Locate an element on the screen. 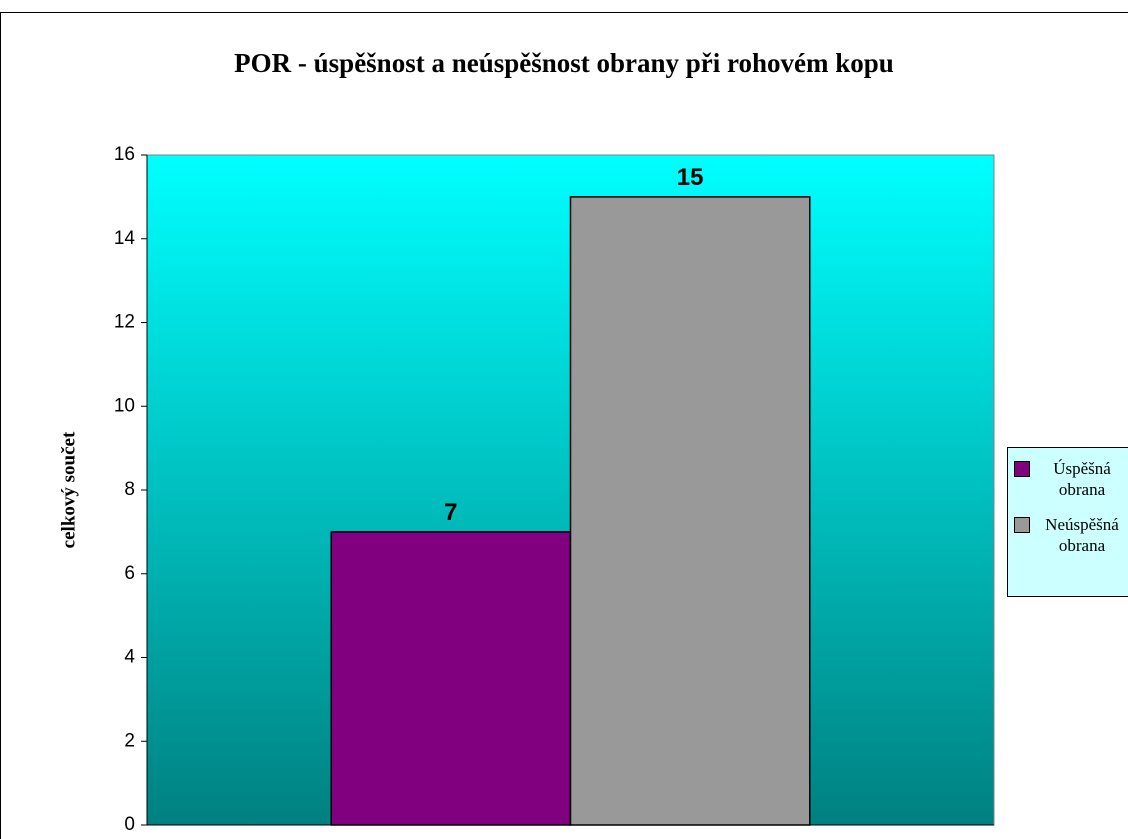  legend-item: Neúspěšná obrana is located at coordinates (1071, 535).